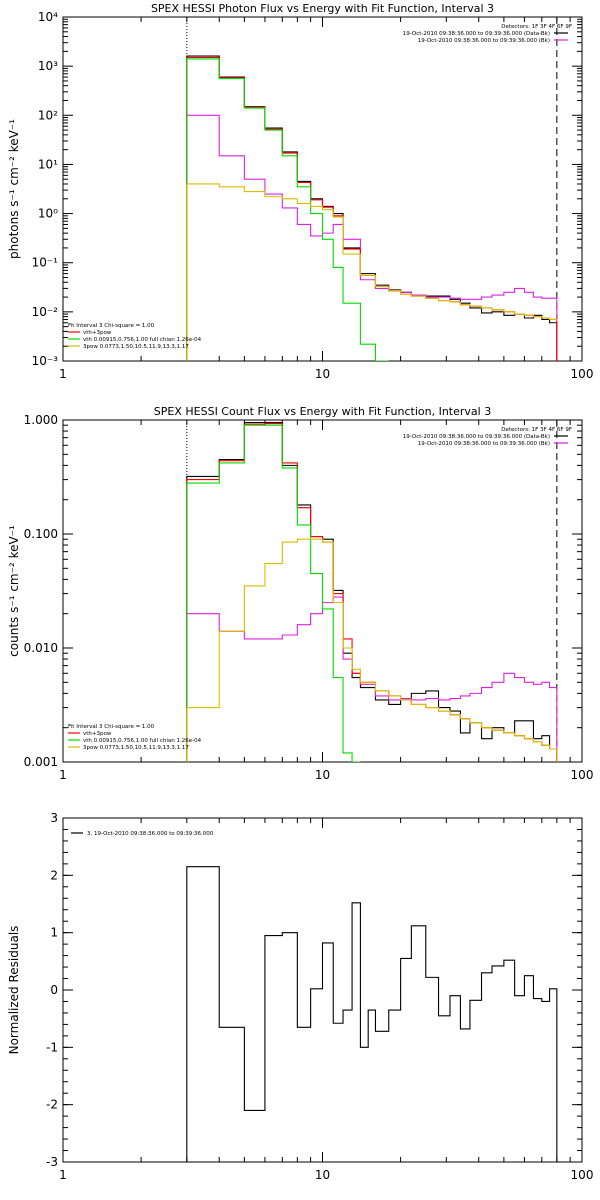  I want to click on y-tick-label: 0.001, so click(41, 762).